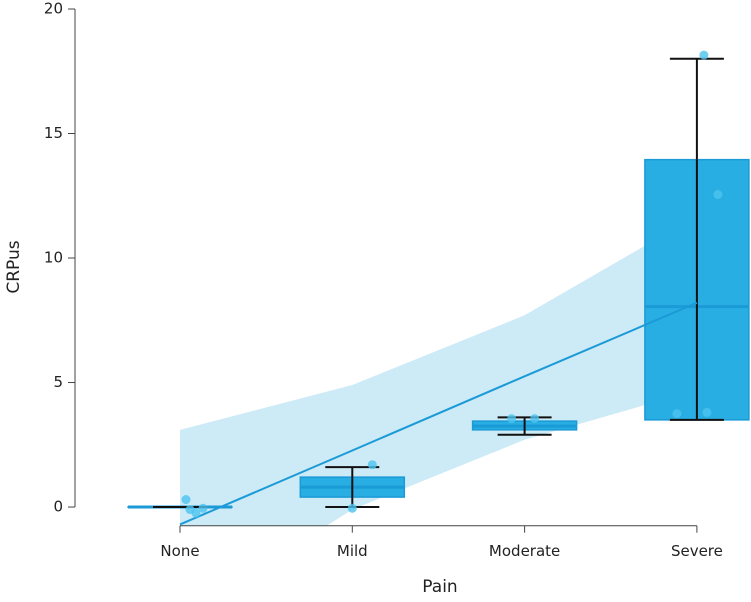 The image size is (751, 602). I want to click on y-tick-label: 15, so click(53, 133).